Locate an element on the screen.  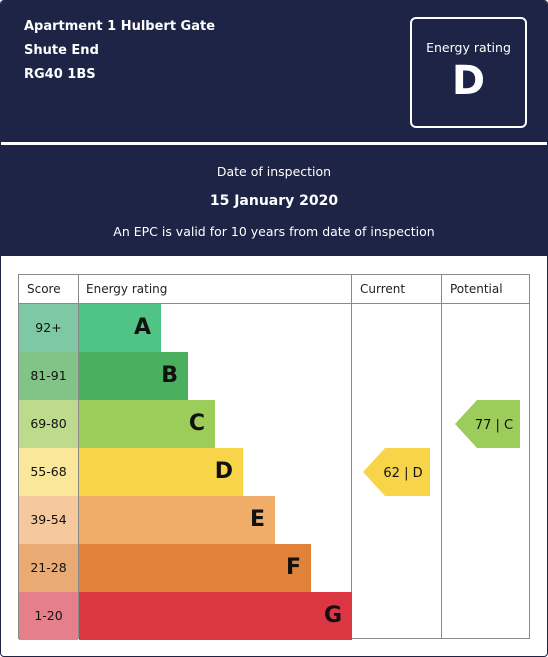
energy-rating-value: D is located at coordinates (468, 81).